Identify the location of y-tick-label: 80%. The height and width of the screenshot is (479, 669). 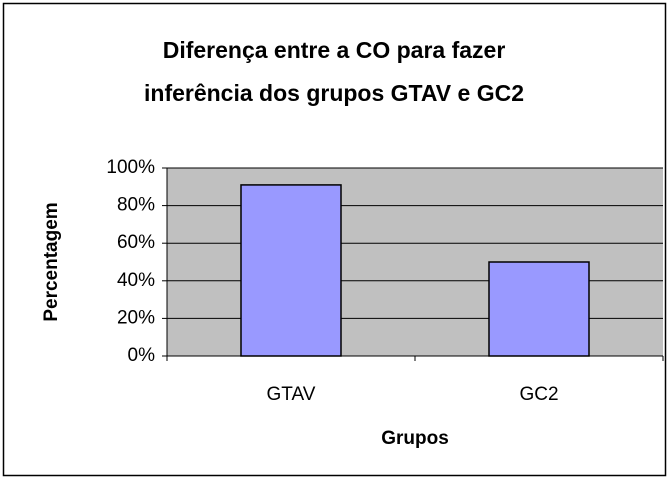
(136, 205).